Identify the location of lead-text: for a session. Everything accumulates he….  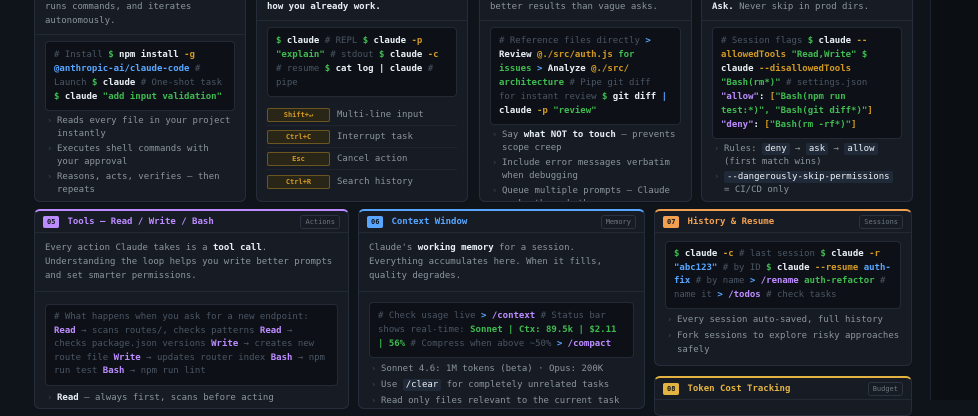
(485, 262).